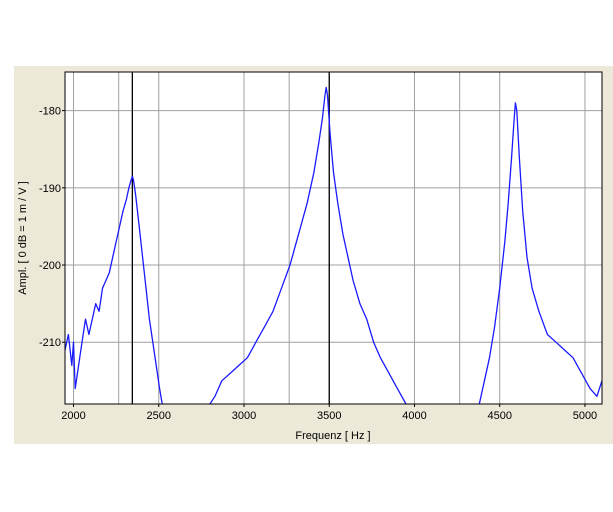  I want to click on x-axis-label: Frequenz [ Hz ], so click(332, 436).